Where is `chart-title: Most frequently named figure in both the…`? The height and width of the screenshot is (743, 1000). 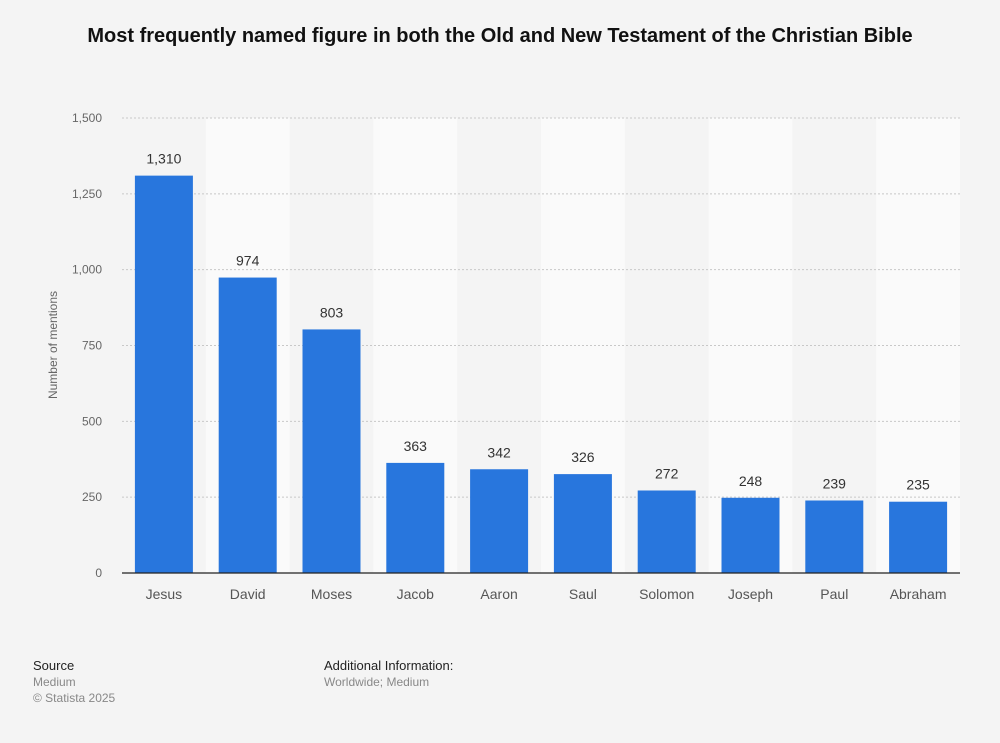 chart-title: Most frequently named figure in both the… is located at coordinates (500, 36).